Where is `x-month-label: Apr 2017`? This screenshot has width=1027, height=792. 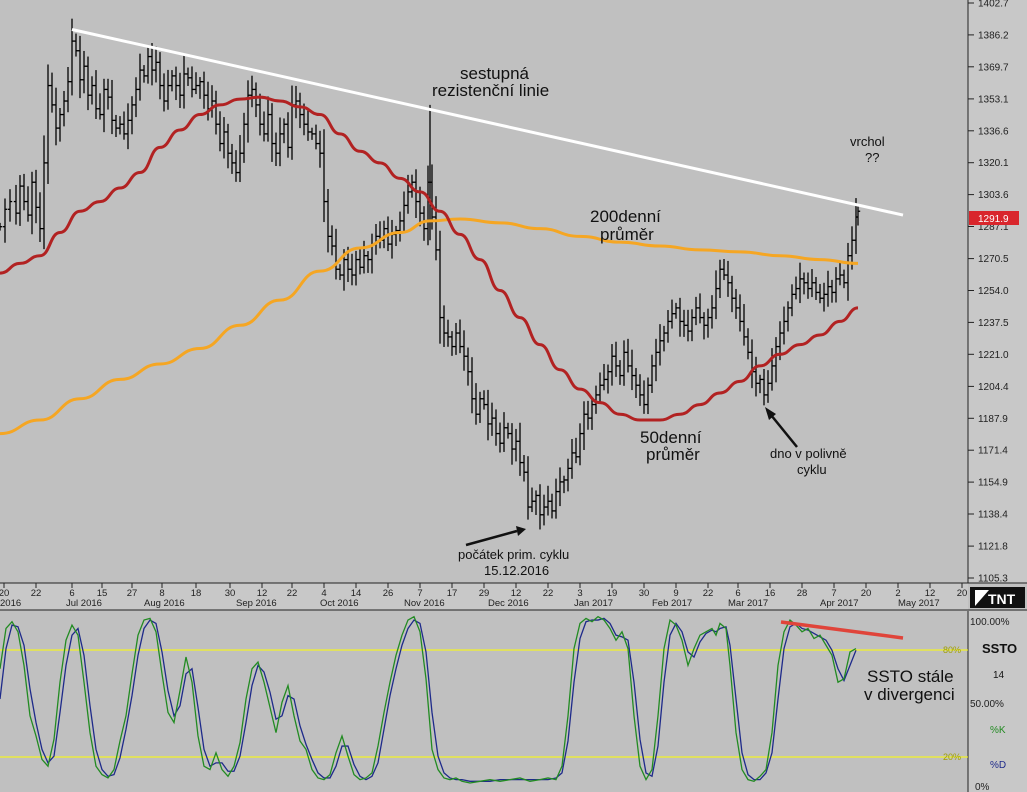 x-month-label: Apr 2017 is located at coordinates (839, 603).